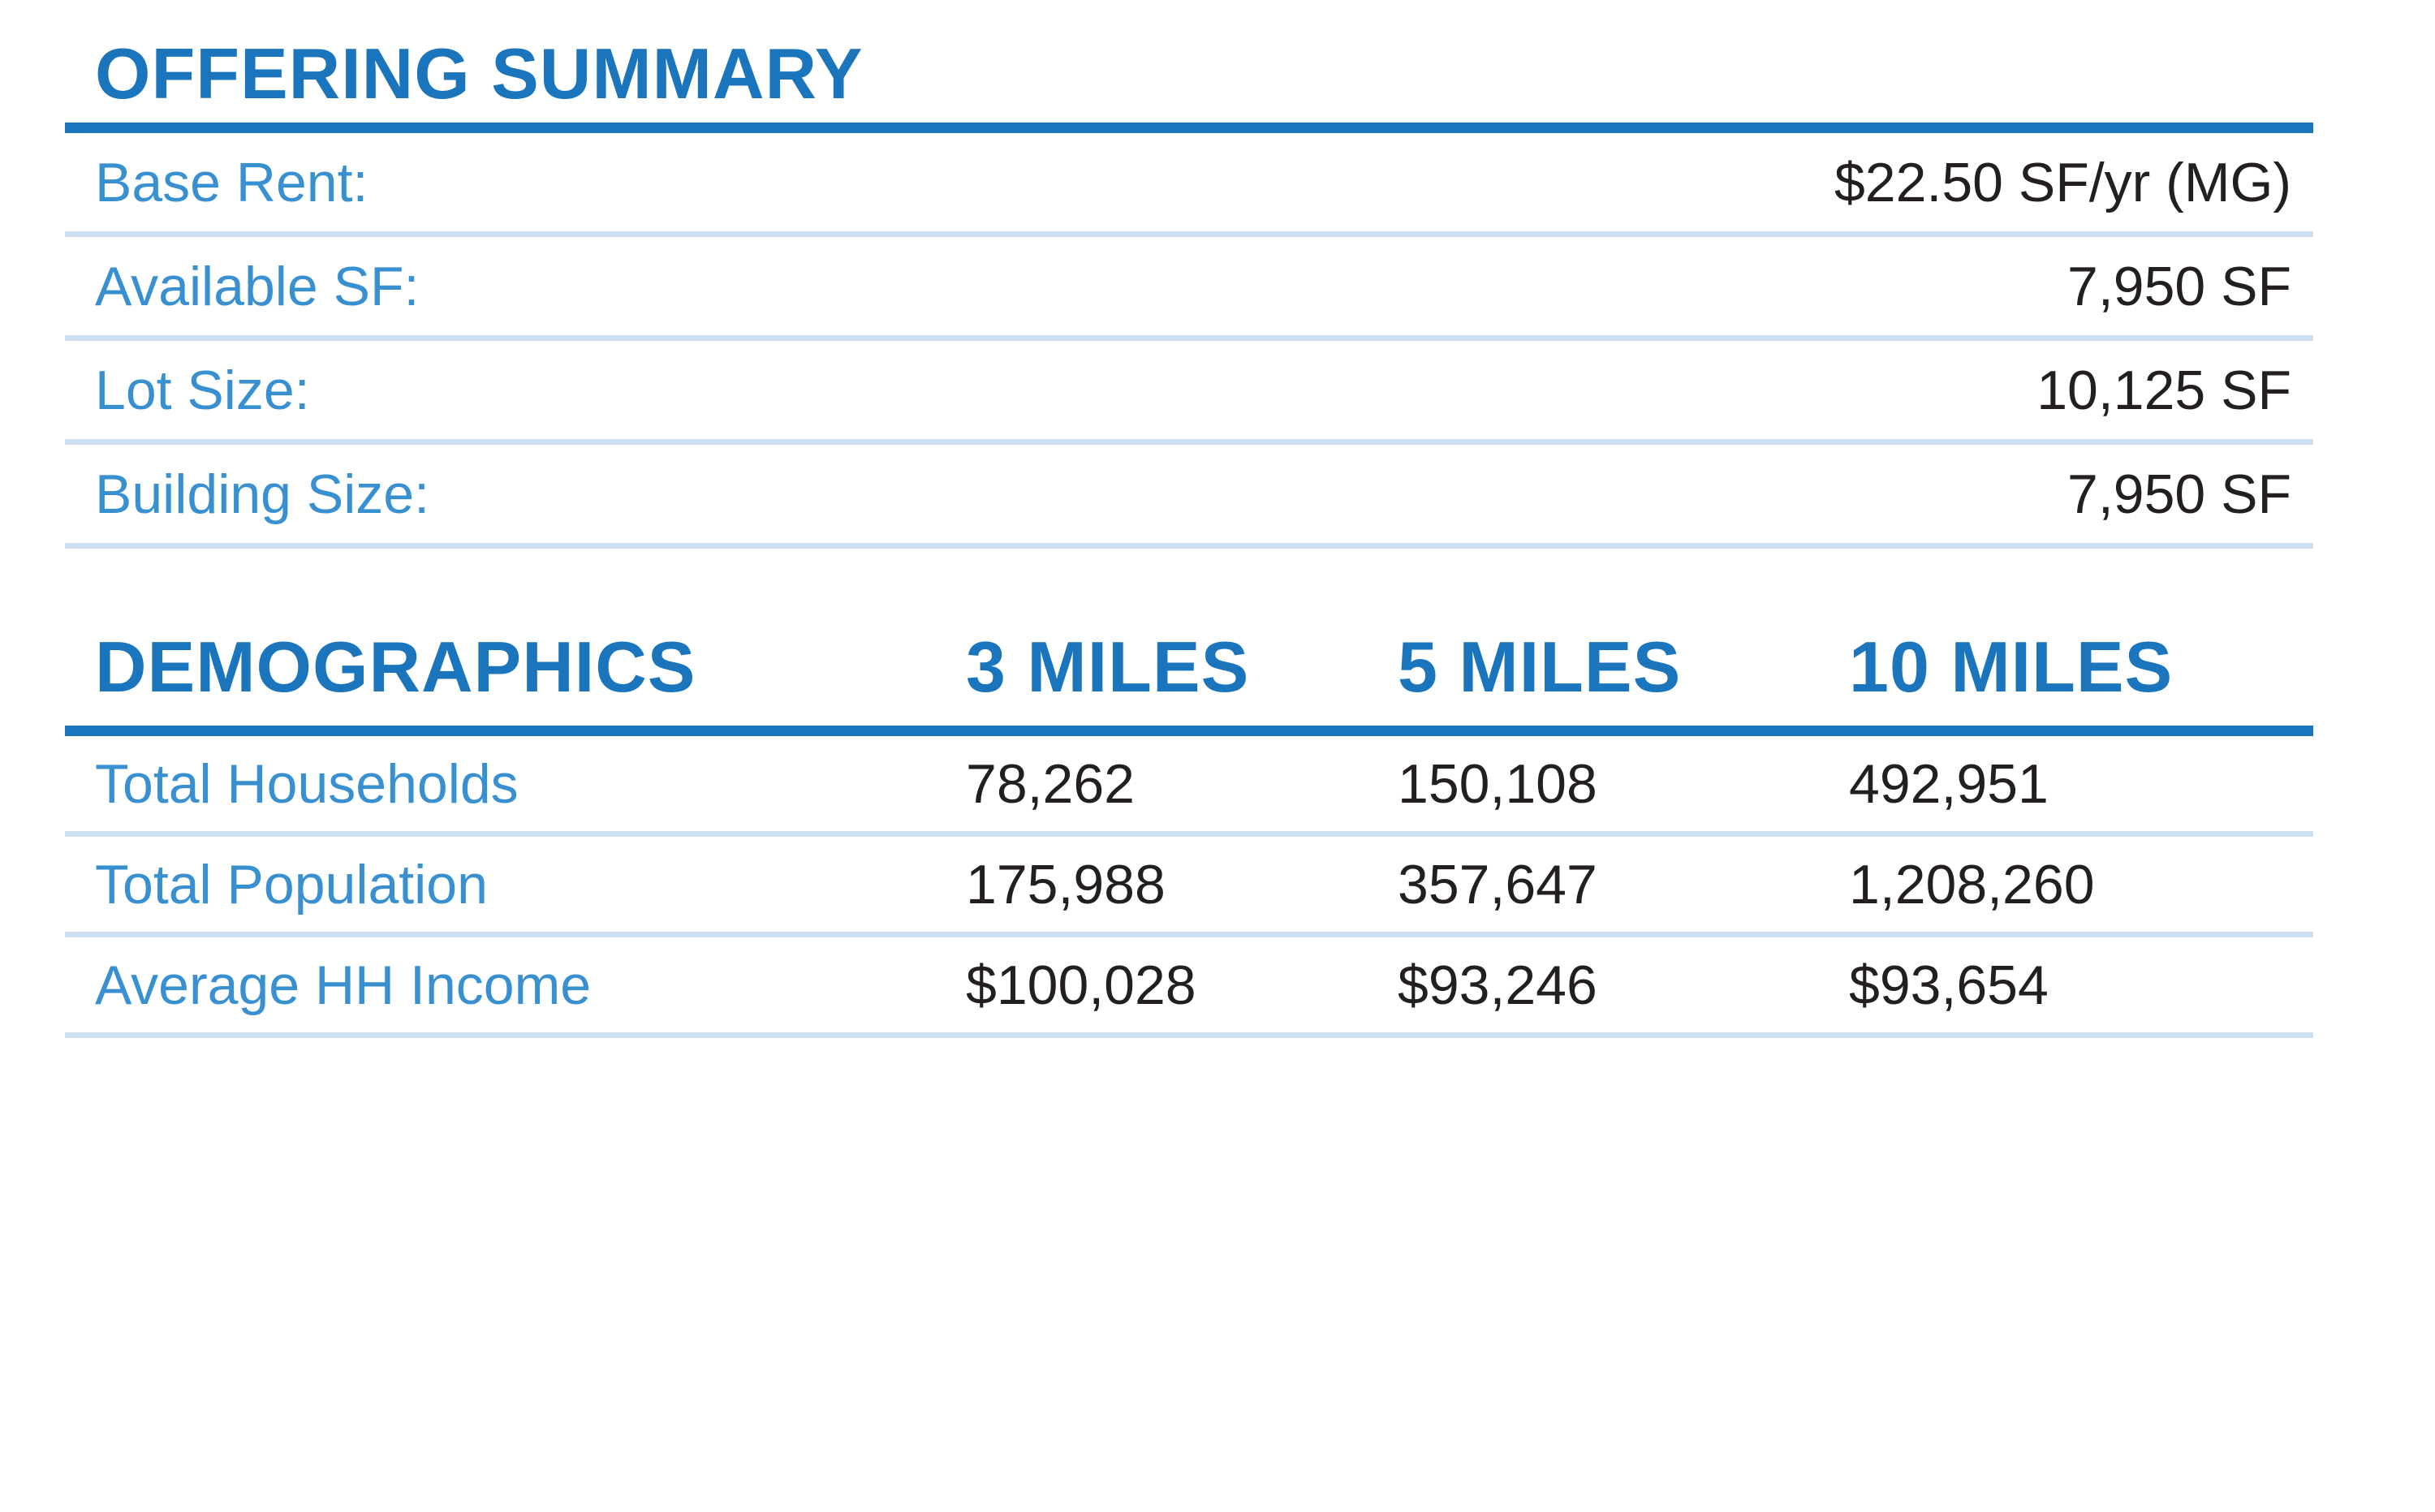 The width and height of the screenshot is (2435, 1512). What do you see at coordinates (1972, 884) in the screenshot?
I see `cell-10-miles: 1,208,260` at bounding box center [1972, 884].